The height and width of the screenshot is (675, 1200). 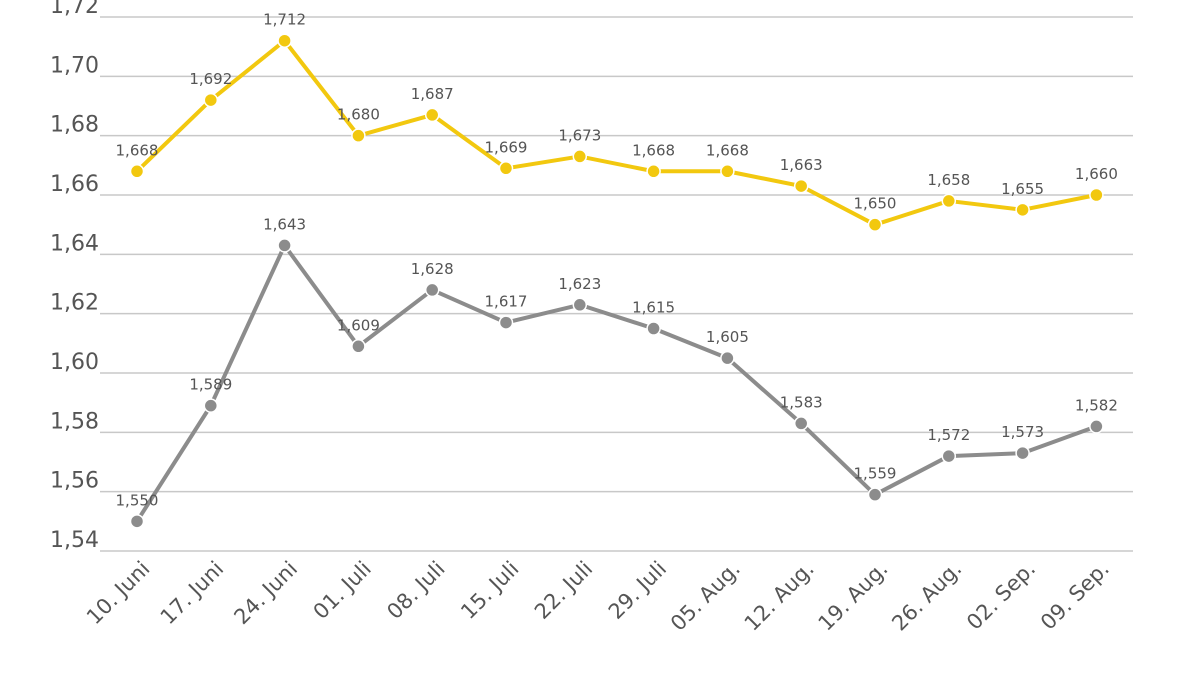 What do you see at coordinates (563, 590) in the screenshot?
I see `x-tick-label: 22. Juli` at bounding box center [563, 590].